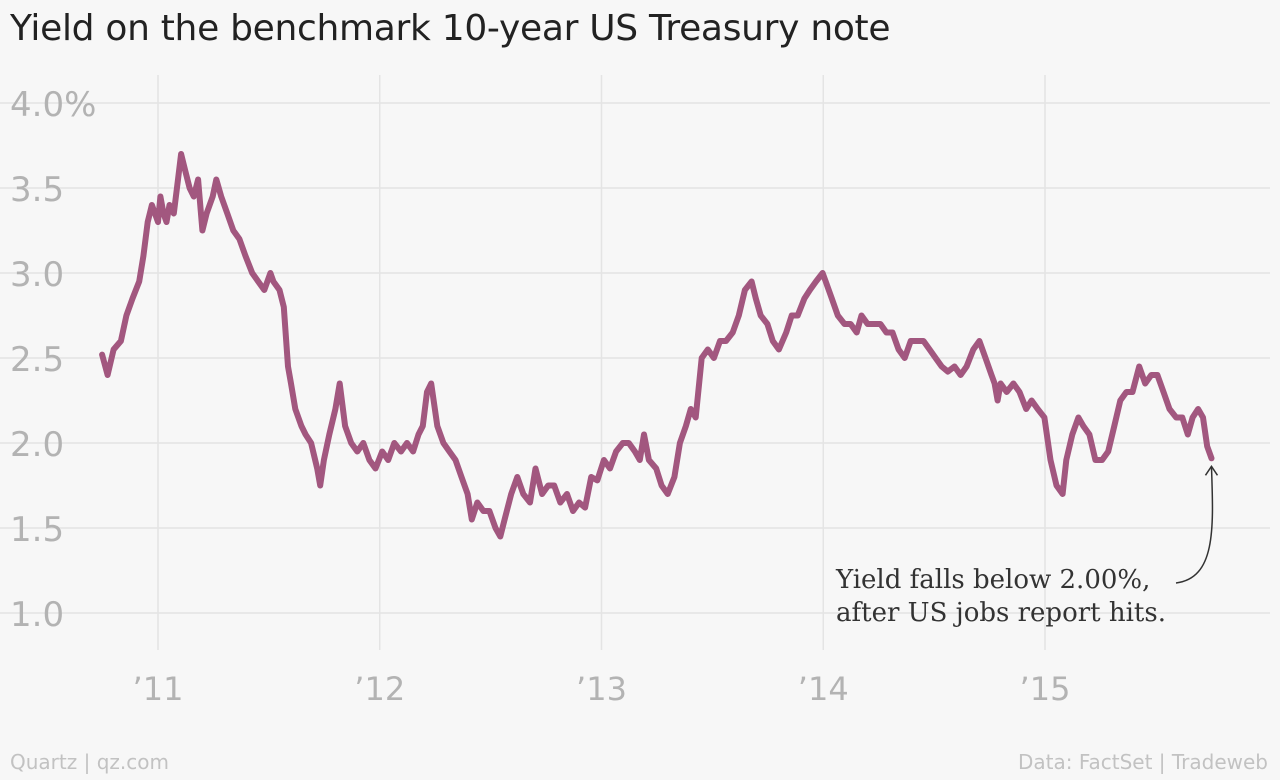 The height and width of the screenshot is (780, 1280). Describe the element at coordinates (37, 190) in the screenshot. I see `y-tick-label: 3.5` at that location.